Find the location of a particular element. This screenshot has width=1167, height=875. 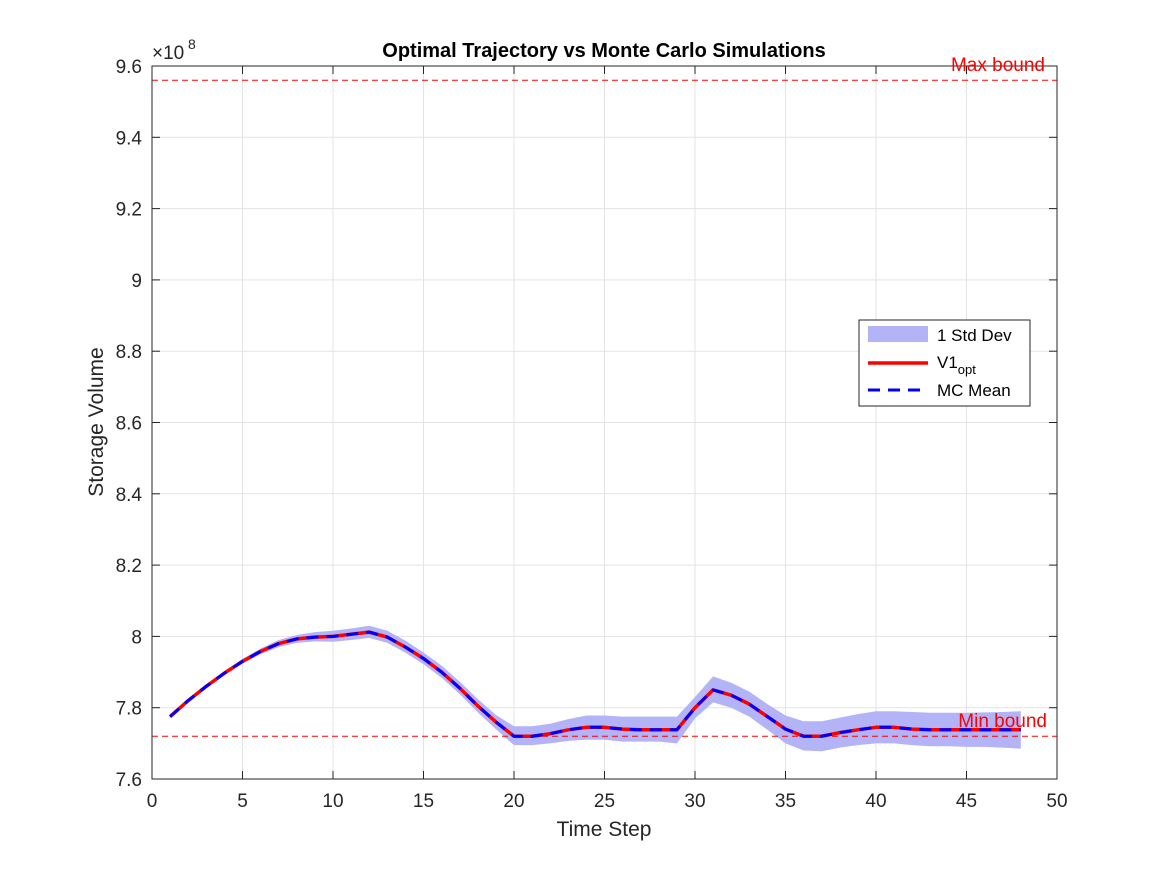

x-axis-label: Time Step is located at coordinates (604, 829).